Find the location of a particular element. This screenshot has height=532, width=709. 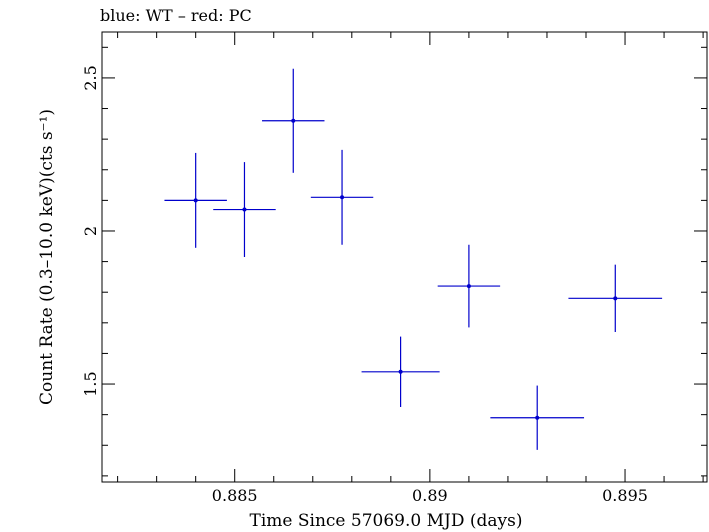

x-axis-label: Time Since 57069.0 MJD (days) is located at coordinates (386, 521).